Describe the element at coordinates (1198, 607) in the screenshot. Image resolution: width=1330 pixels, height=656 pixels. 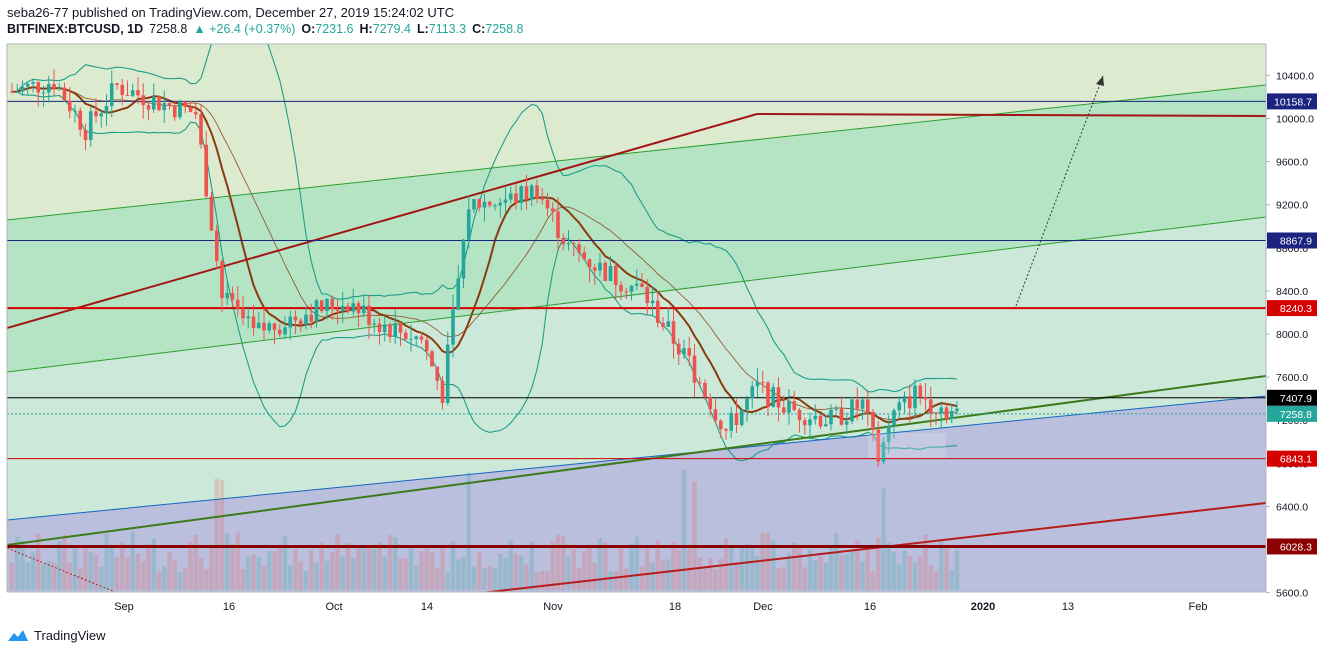
I see `x-tick-label: Feb` at that location.